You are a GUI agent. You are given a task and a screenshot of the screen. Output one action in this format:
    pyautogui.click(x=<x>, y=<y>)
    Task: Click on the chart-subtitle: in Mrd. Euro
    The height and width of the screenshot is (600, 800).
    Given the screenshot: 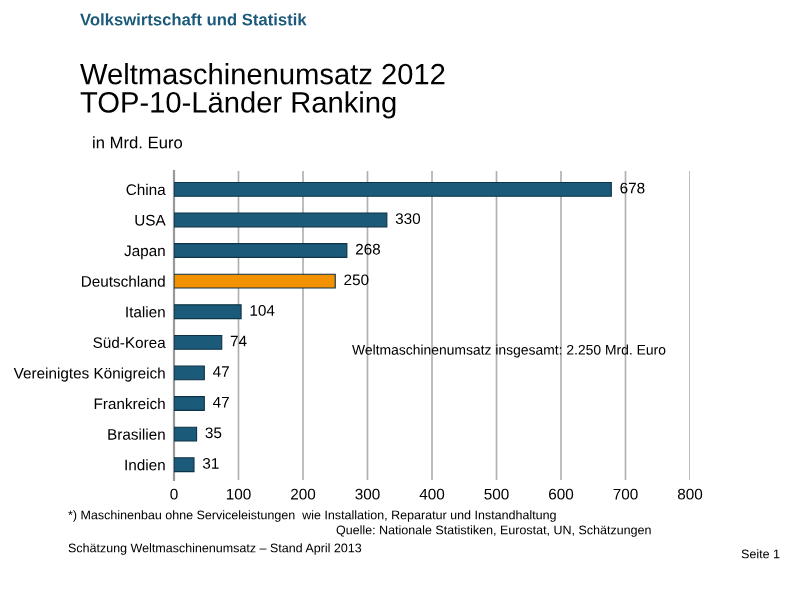 What is the action you would take?
    pyautogui.click(x=138, y=142)
    